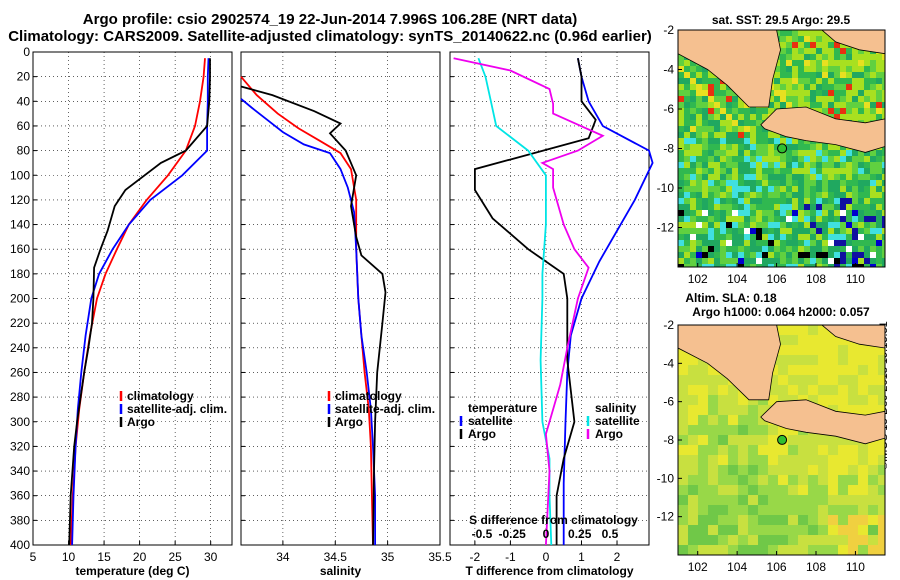 The image size is (900, 580). Describe the element at coordinates (482, 434) in the screenshot. I see `legend-label-argo: Argo` at that location.